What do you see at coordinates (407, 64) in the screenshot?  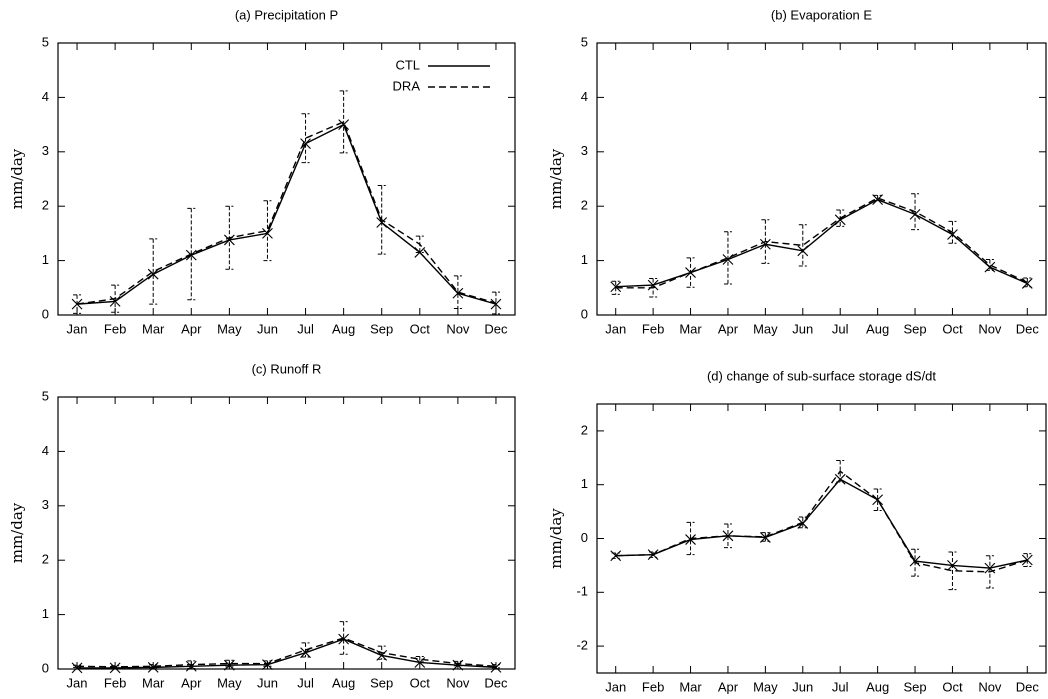 I see `legend-label: CTL` at bounding box center [407, 64].